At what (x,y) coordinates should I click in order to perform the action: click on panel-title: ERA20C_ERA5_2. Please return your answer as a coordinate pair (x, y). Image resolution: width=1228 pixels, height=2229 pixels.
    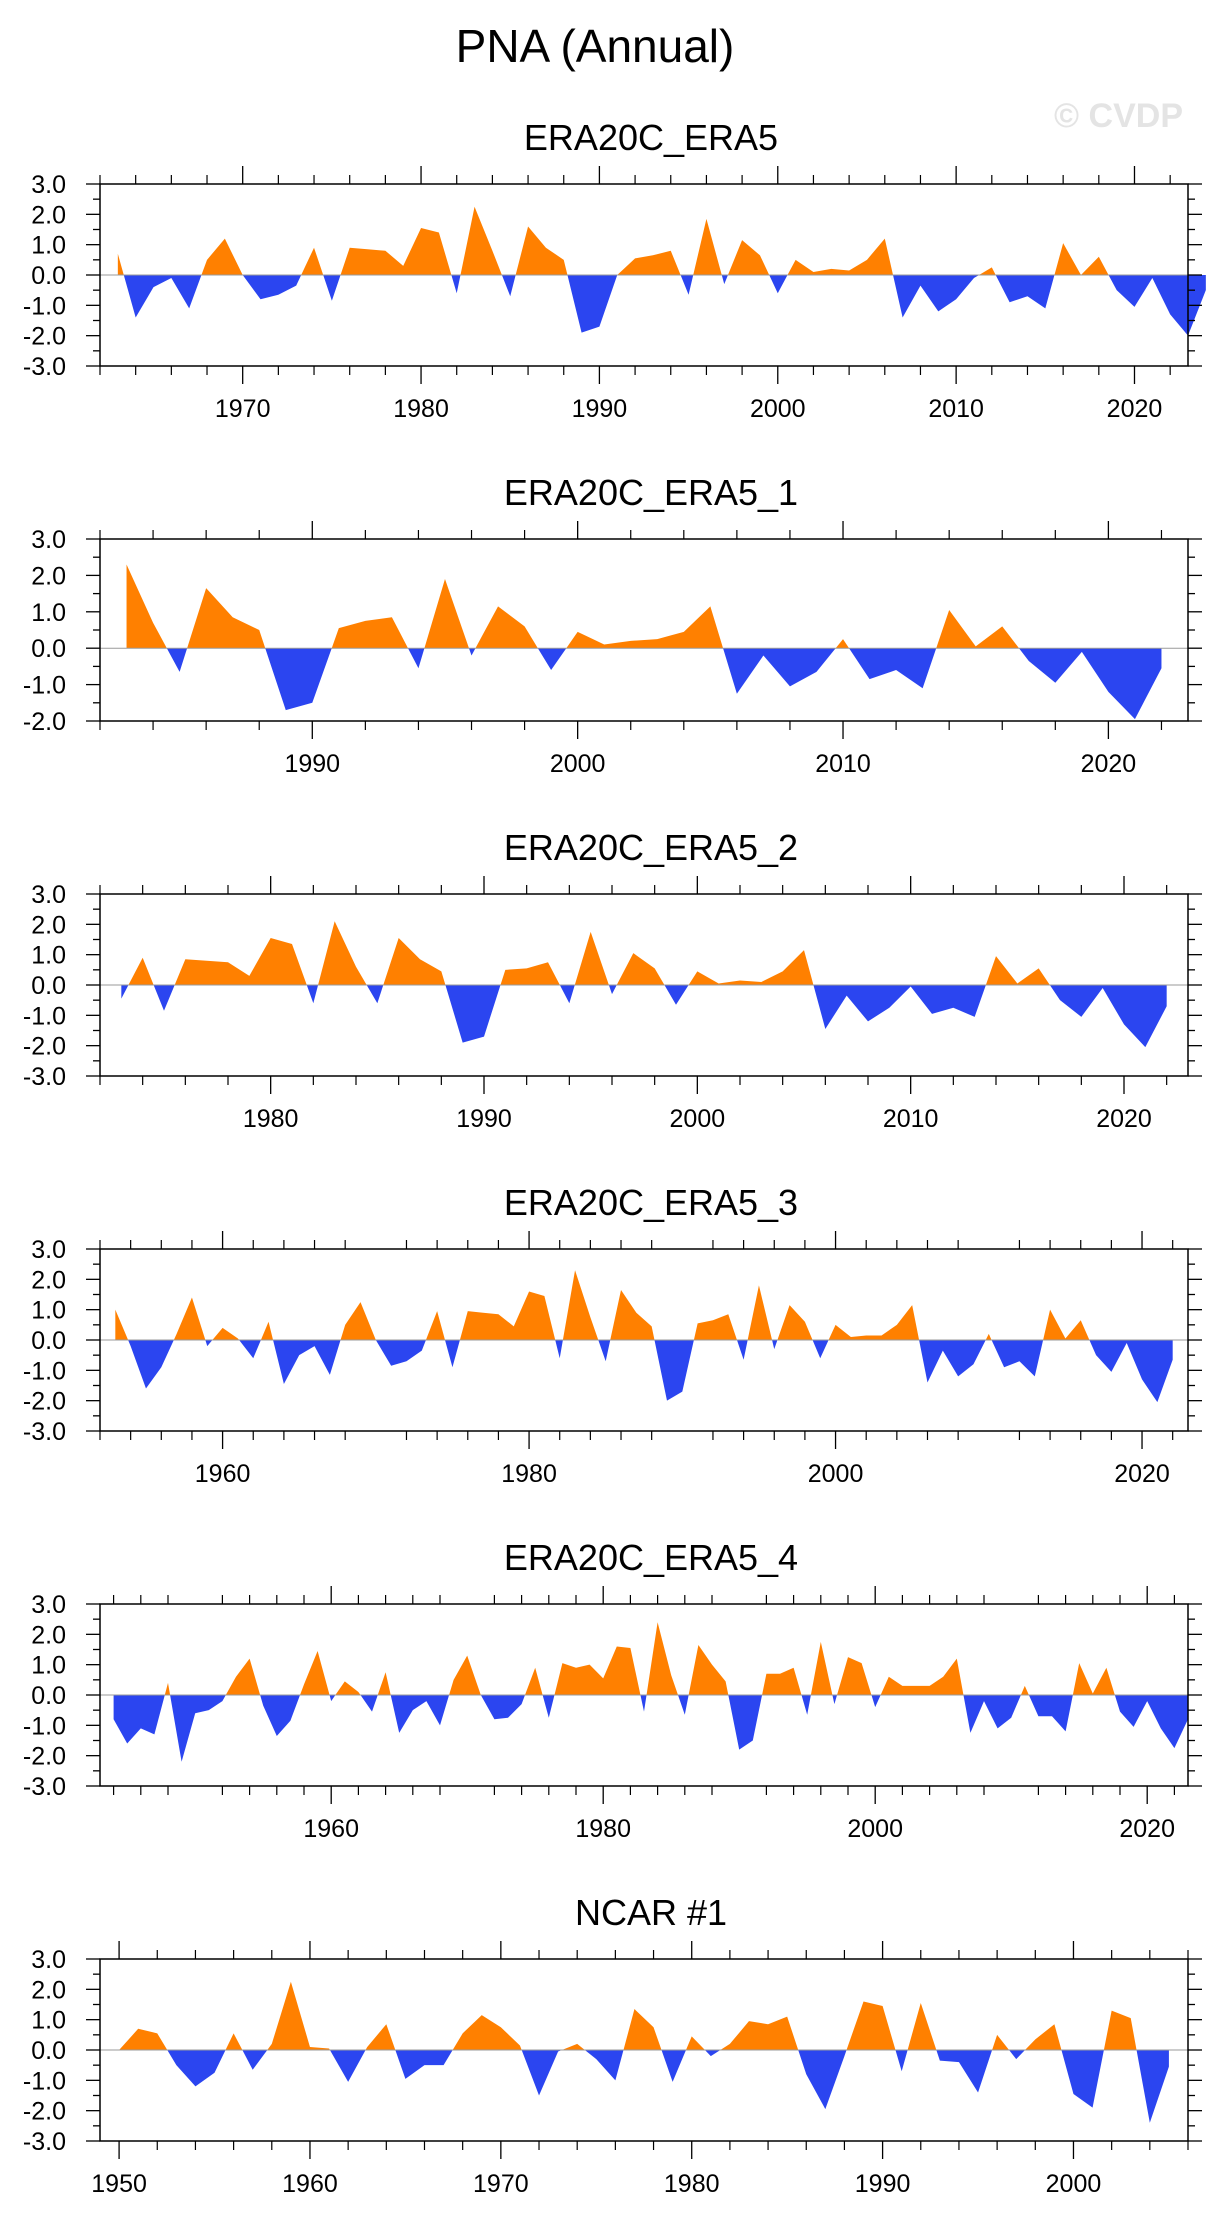
    Looking at the image, I should click on (651, 847).